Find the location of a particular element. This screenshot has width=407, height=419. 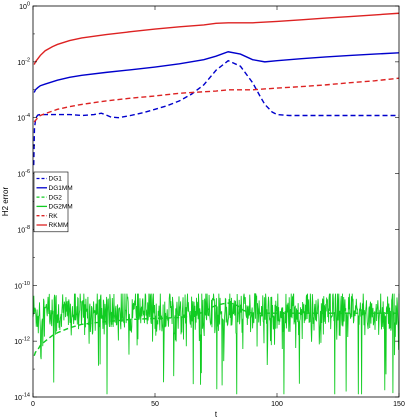

y-tick-label: 10⁻⁴ is located at coordinates (23, 118).